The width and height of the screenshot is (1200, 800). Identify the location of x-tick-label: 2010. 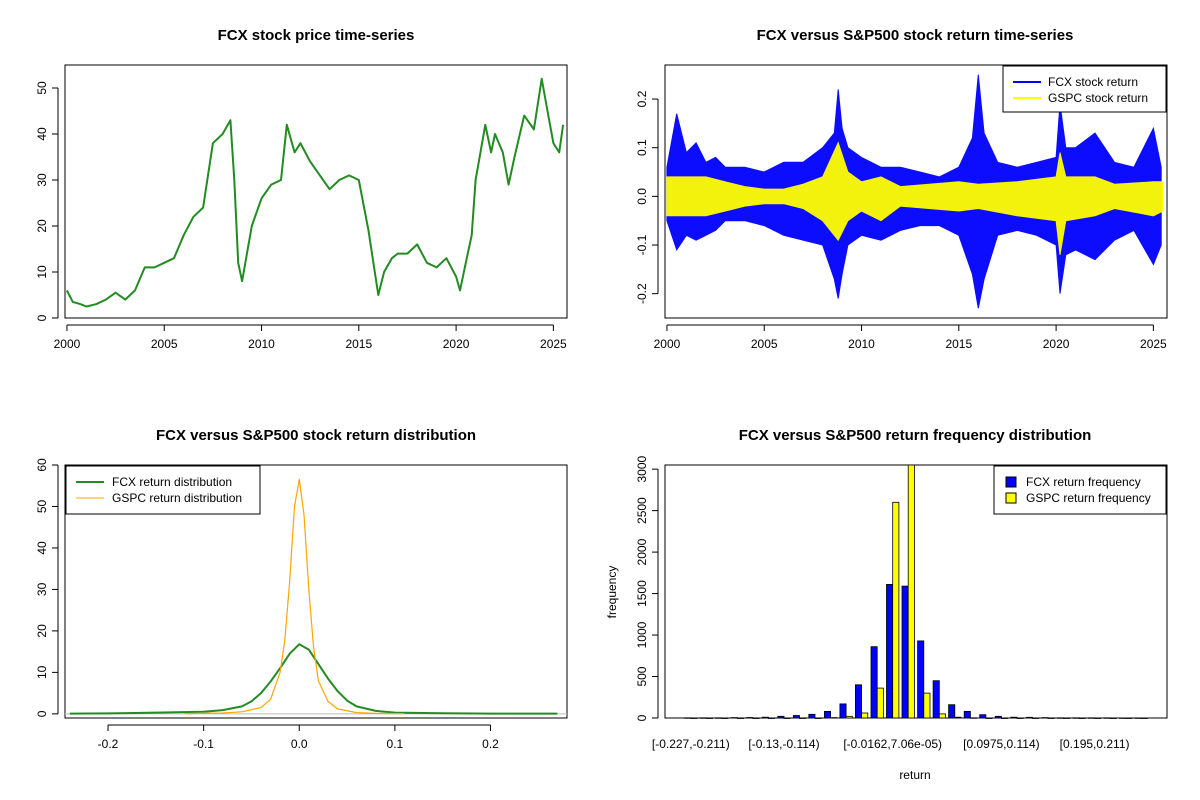
(261, 344).